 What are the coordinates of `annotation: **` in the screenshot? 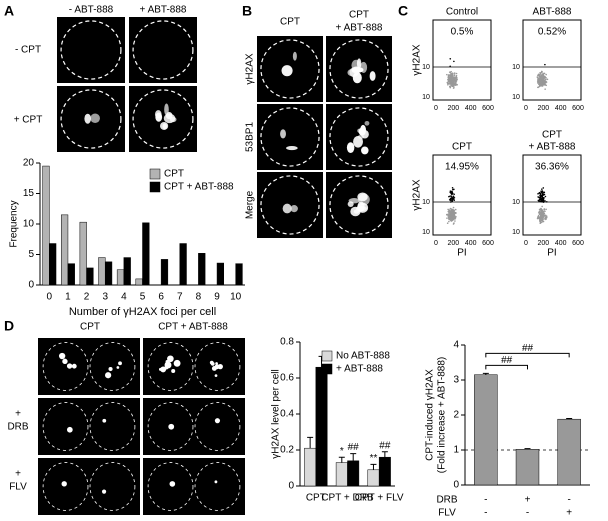 It's located at (374, 458).